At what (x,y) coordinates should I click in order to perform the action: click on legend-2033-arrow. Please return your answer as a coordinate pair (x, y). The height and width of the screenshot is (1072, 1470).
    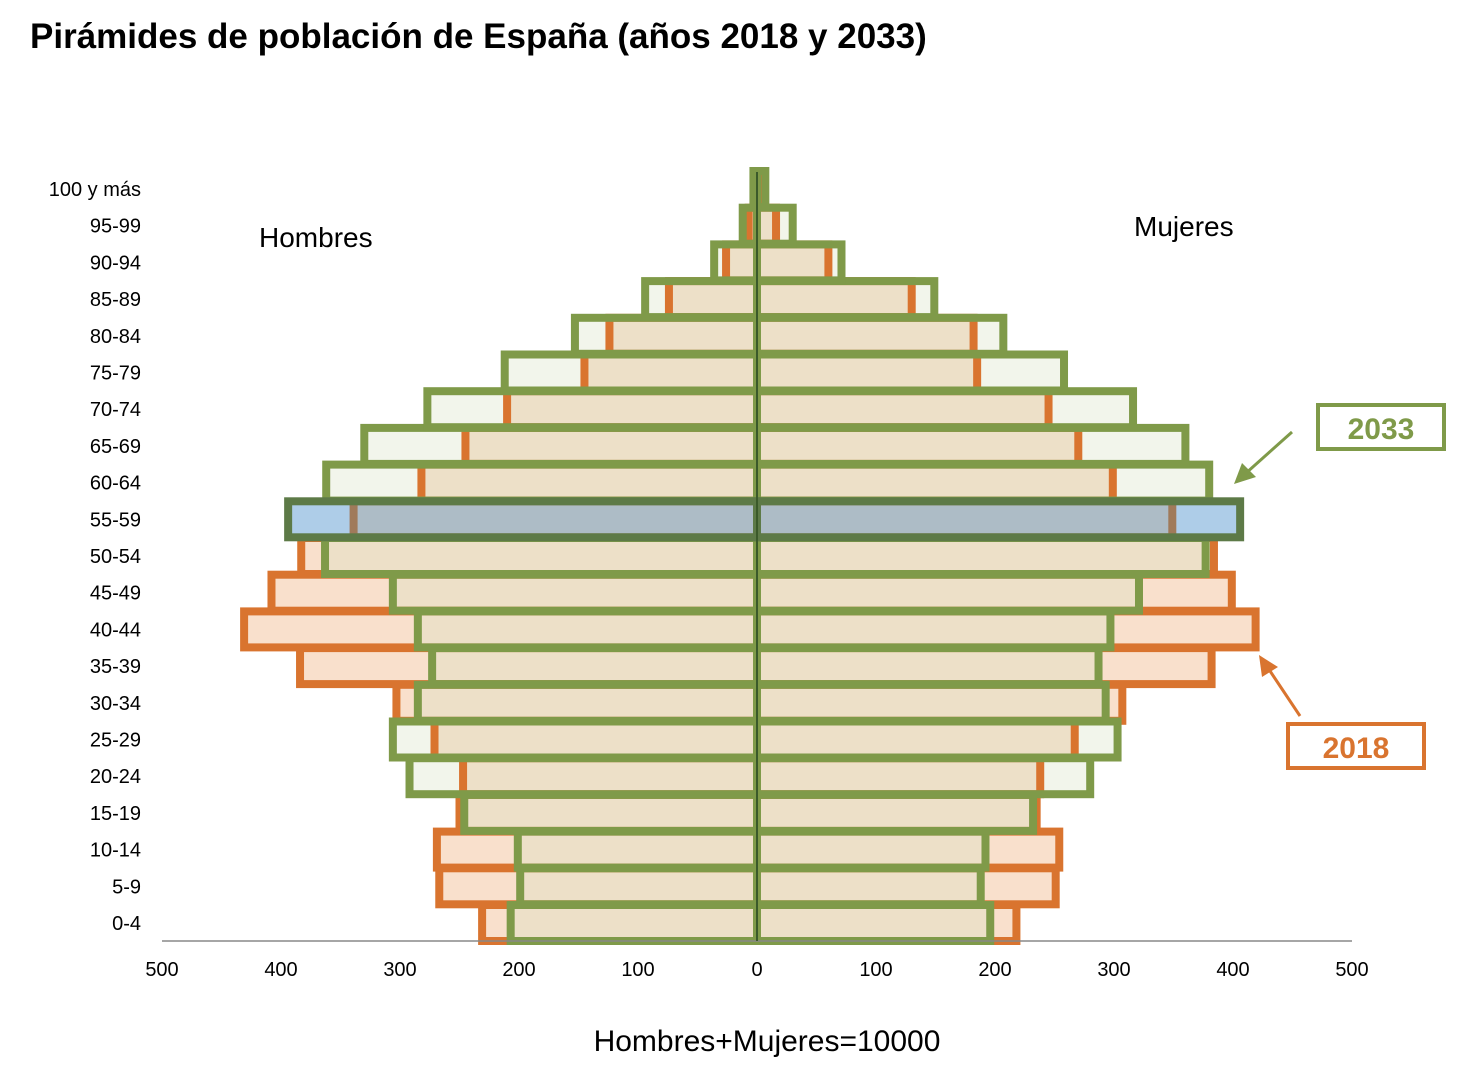
    Looking at the image, I should click on (1268, 453).